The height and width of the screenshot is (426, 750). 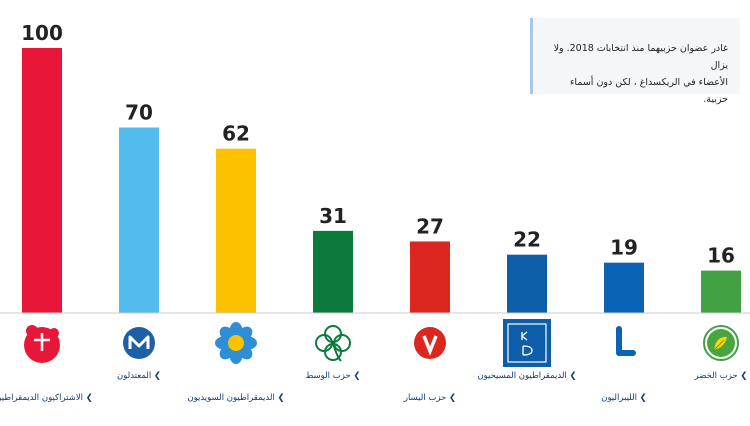 What do you see at coordinates (139, 376) in the screenshot?
I see `category-label: المعتدلون ❮` at bounding box center [139, 376].